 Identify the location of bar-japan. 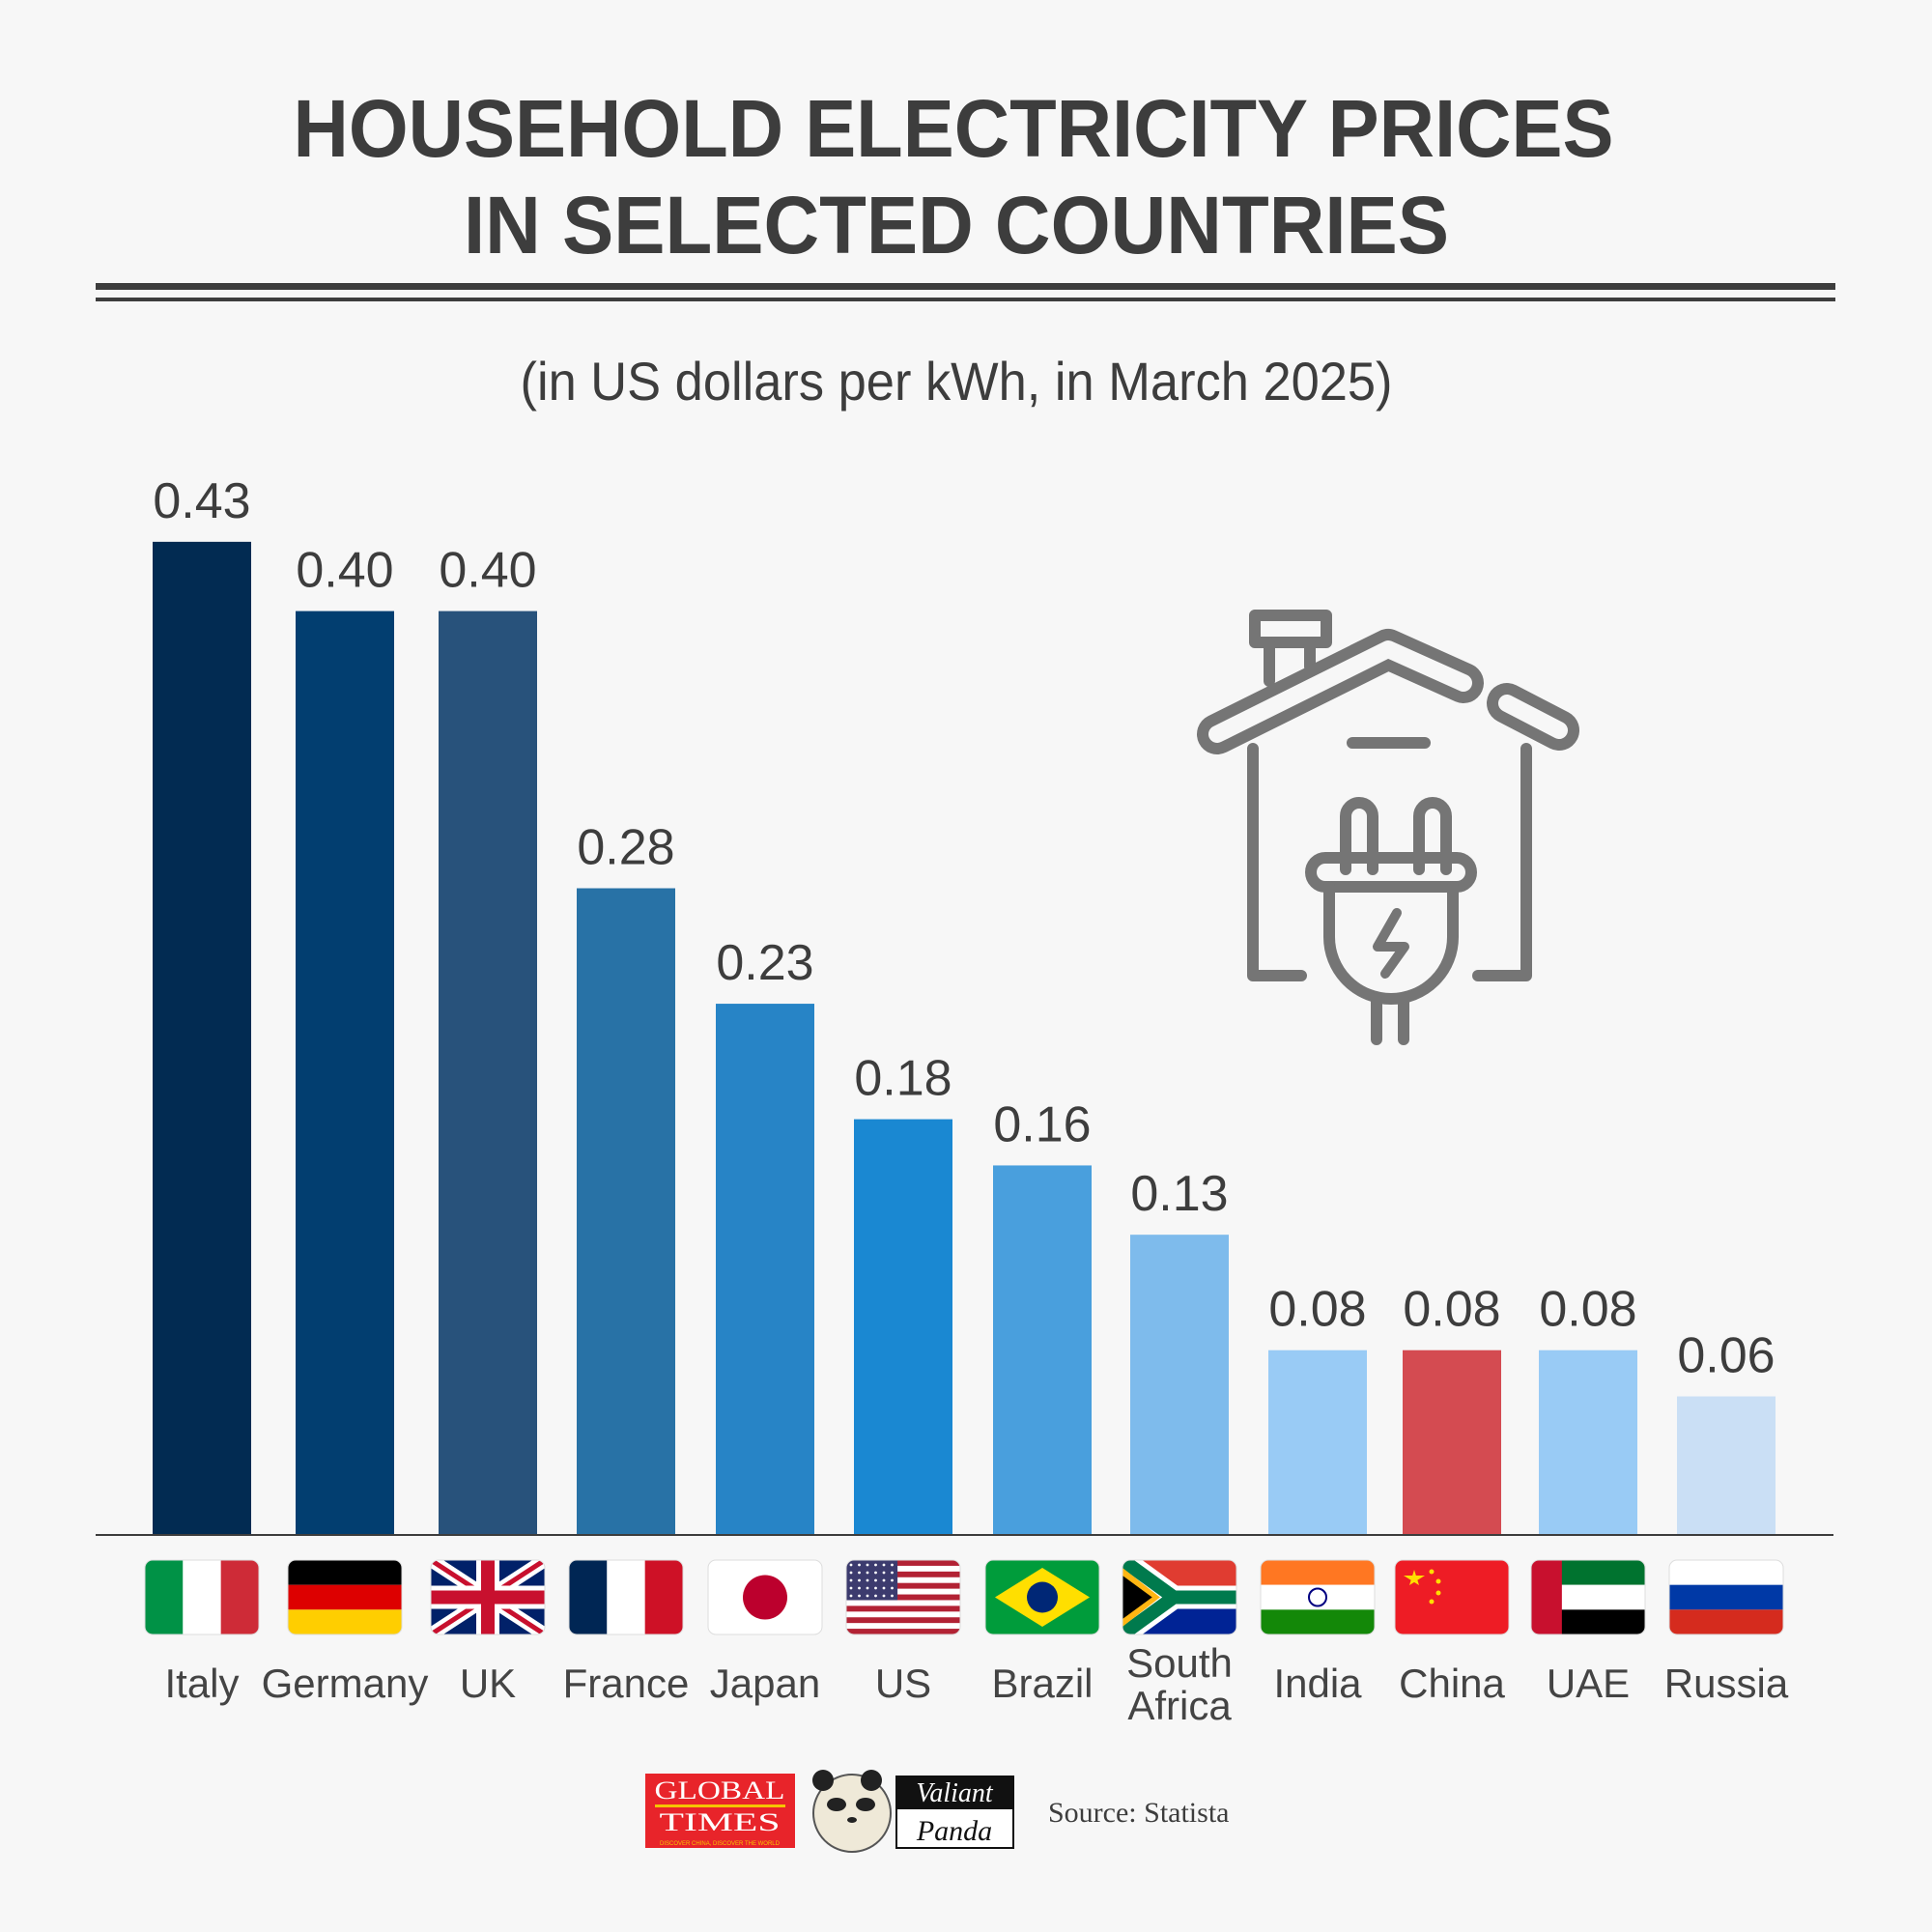
(765, 1269).